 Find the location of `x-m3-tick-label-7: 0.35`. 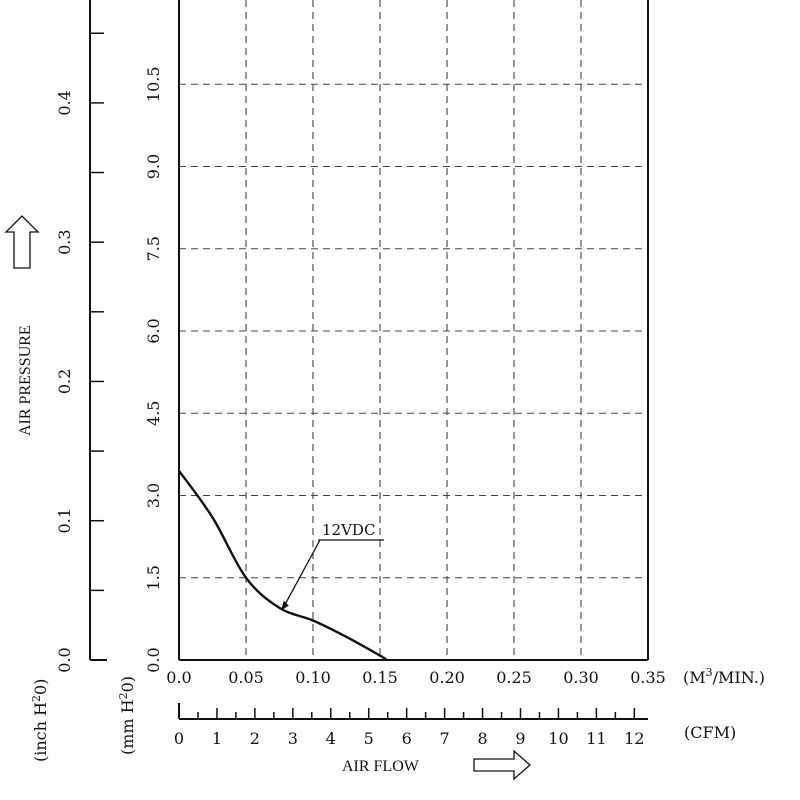

x-m3-tick-label-7: 0.35 is located at coordinates (648, 677).